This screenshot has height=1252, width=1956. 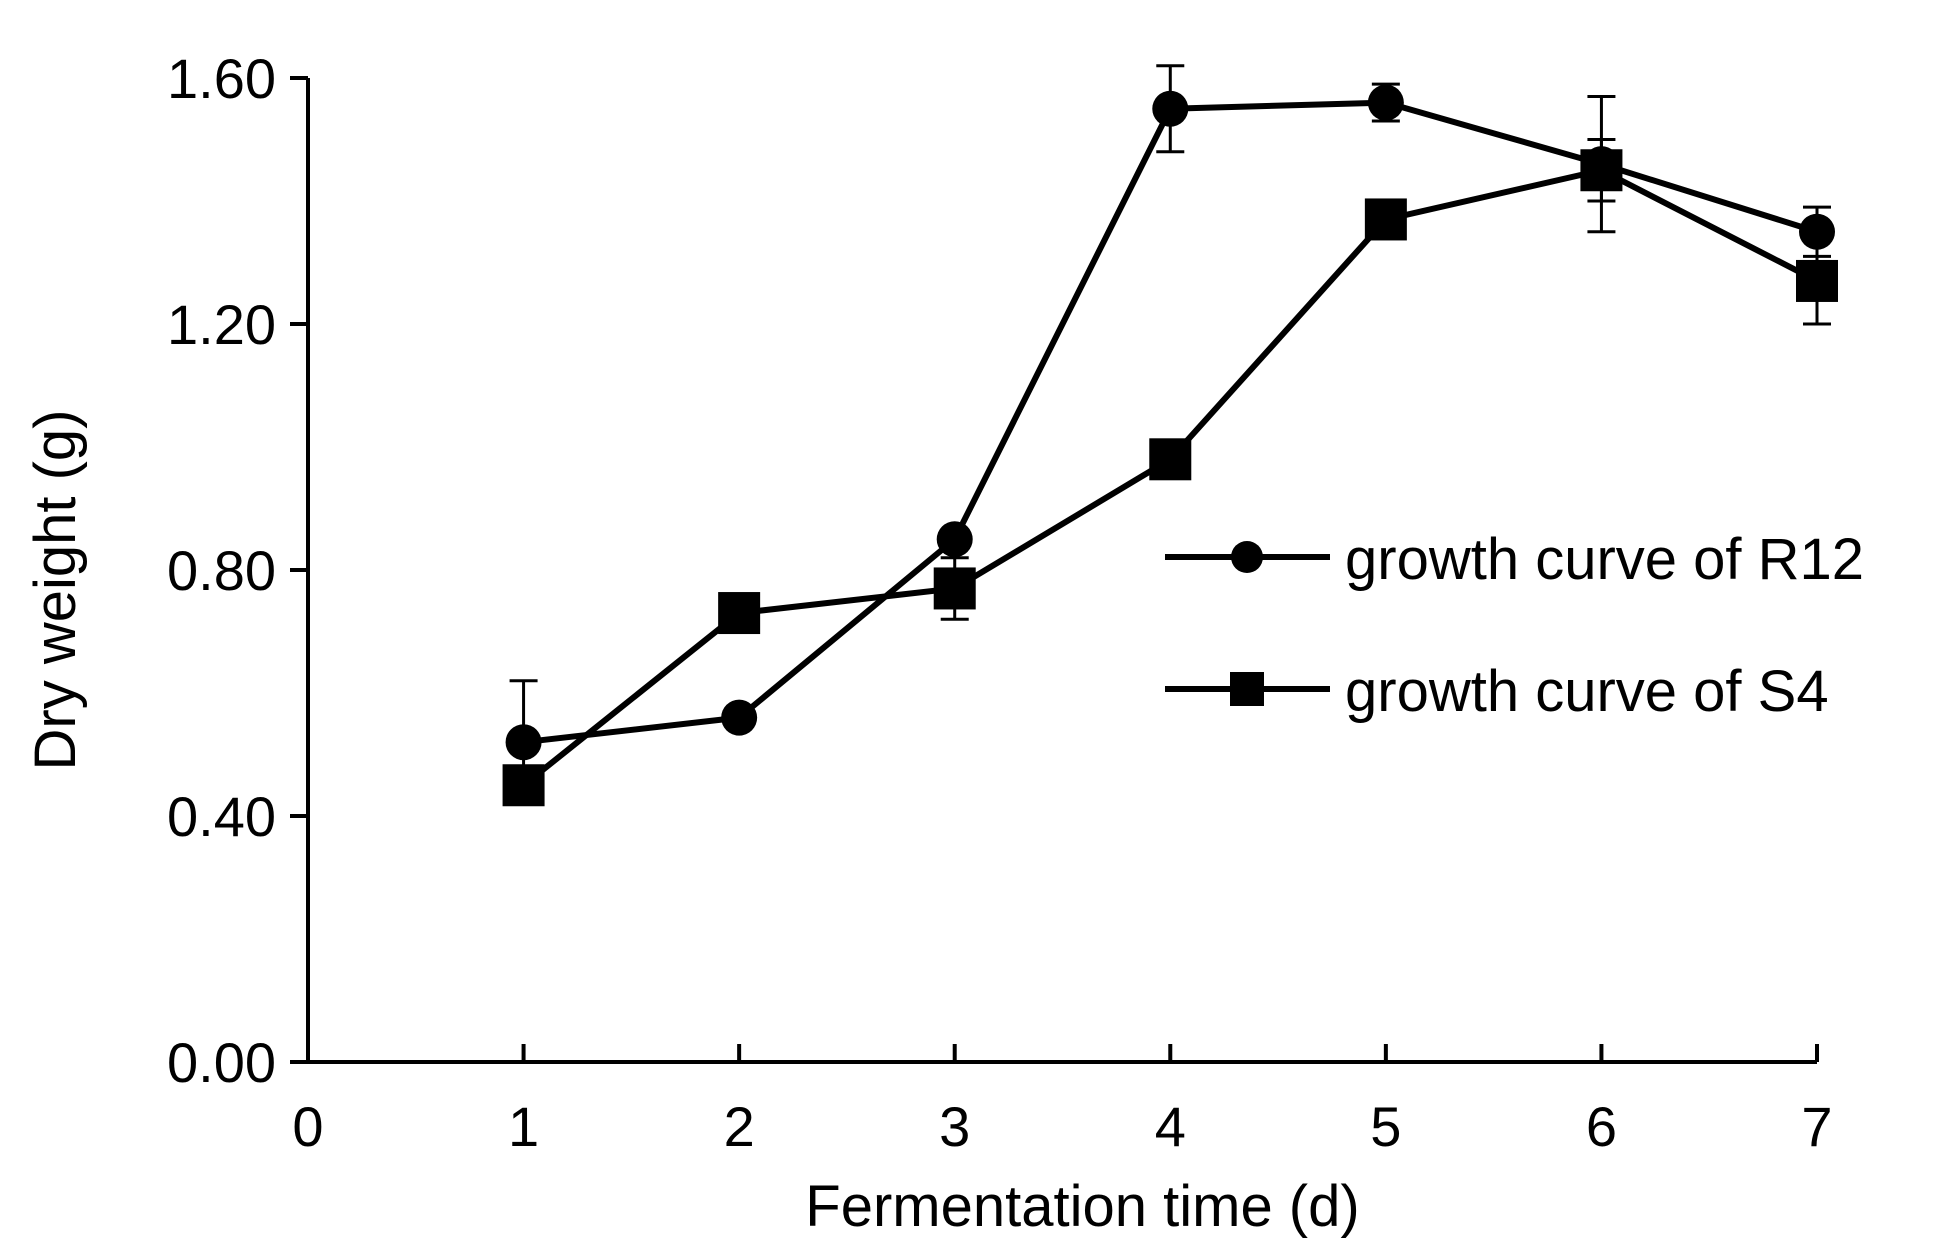 I want to click on x-tick-label: 3, so click(x=954, y=1126).